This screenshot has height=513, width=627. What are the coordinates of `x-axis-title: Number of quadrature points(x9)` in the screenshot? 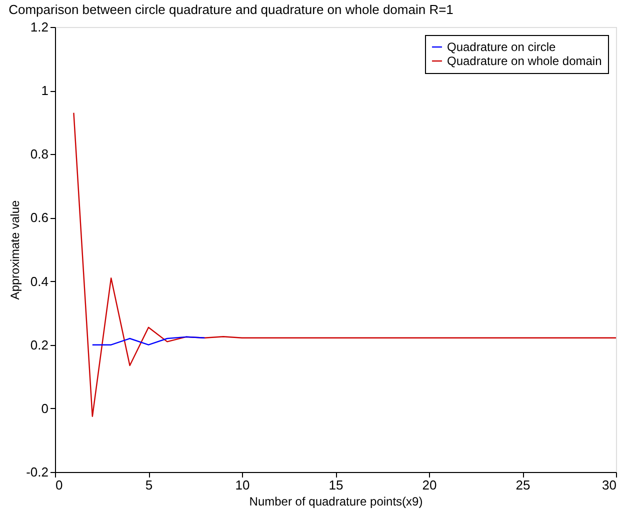 It's located at (336, 501).